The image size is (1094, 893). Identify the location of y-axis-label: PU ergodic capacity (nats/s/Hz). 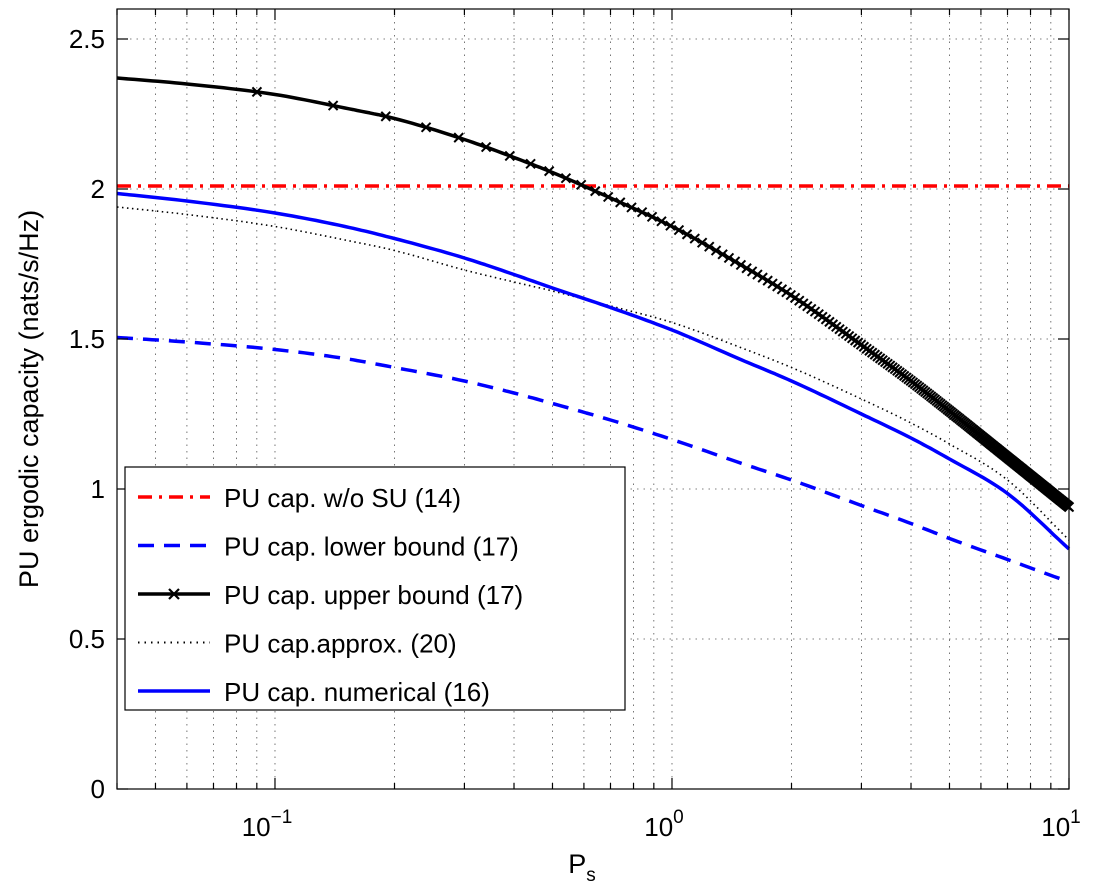
(29, 399).